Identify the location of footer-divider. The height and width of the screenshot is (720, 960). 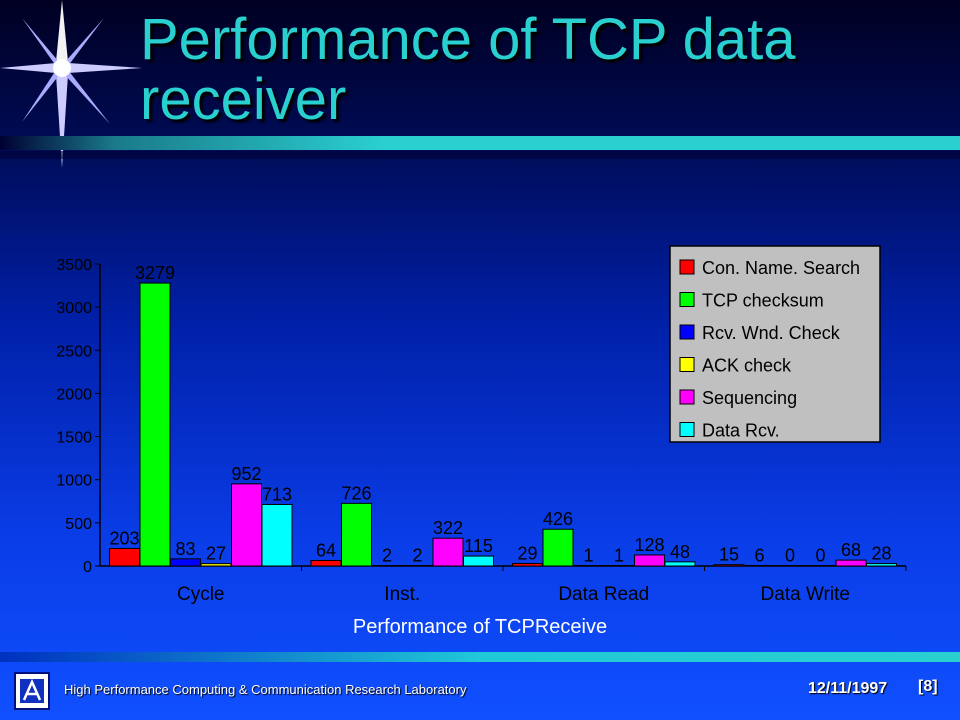
(480, 657).